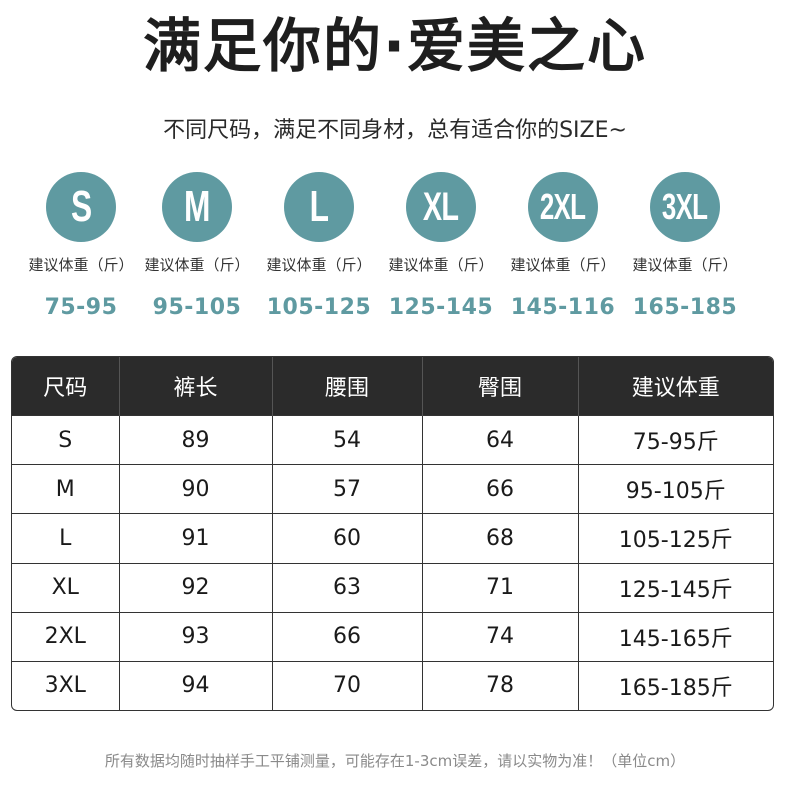  What do you see at coordinates (196, 386) in the screenshot?
I see `column-header-length: 裤长` at bounding box center [196, 386].